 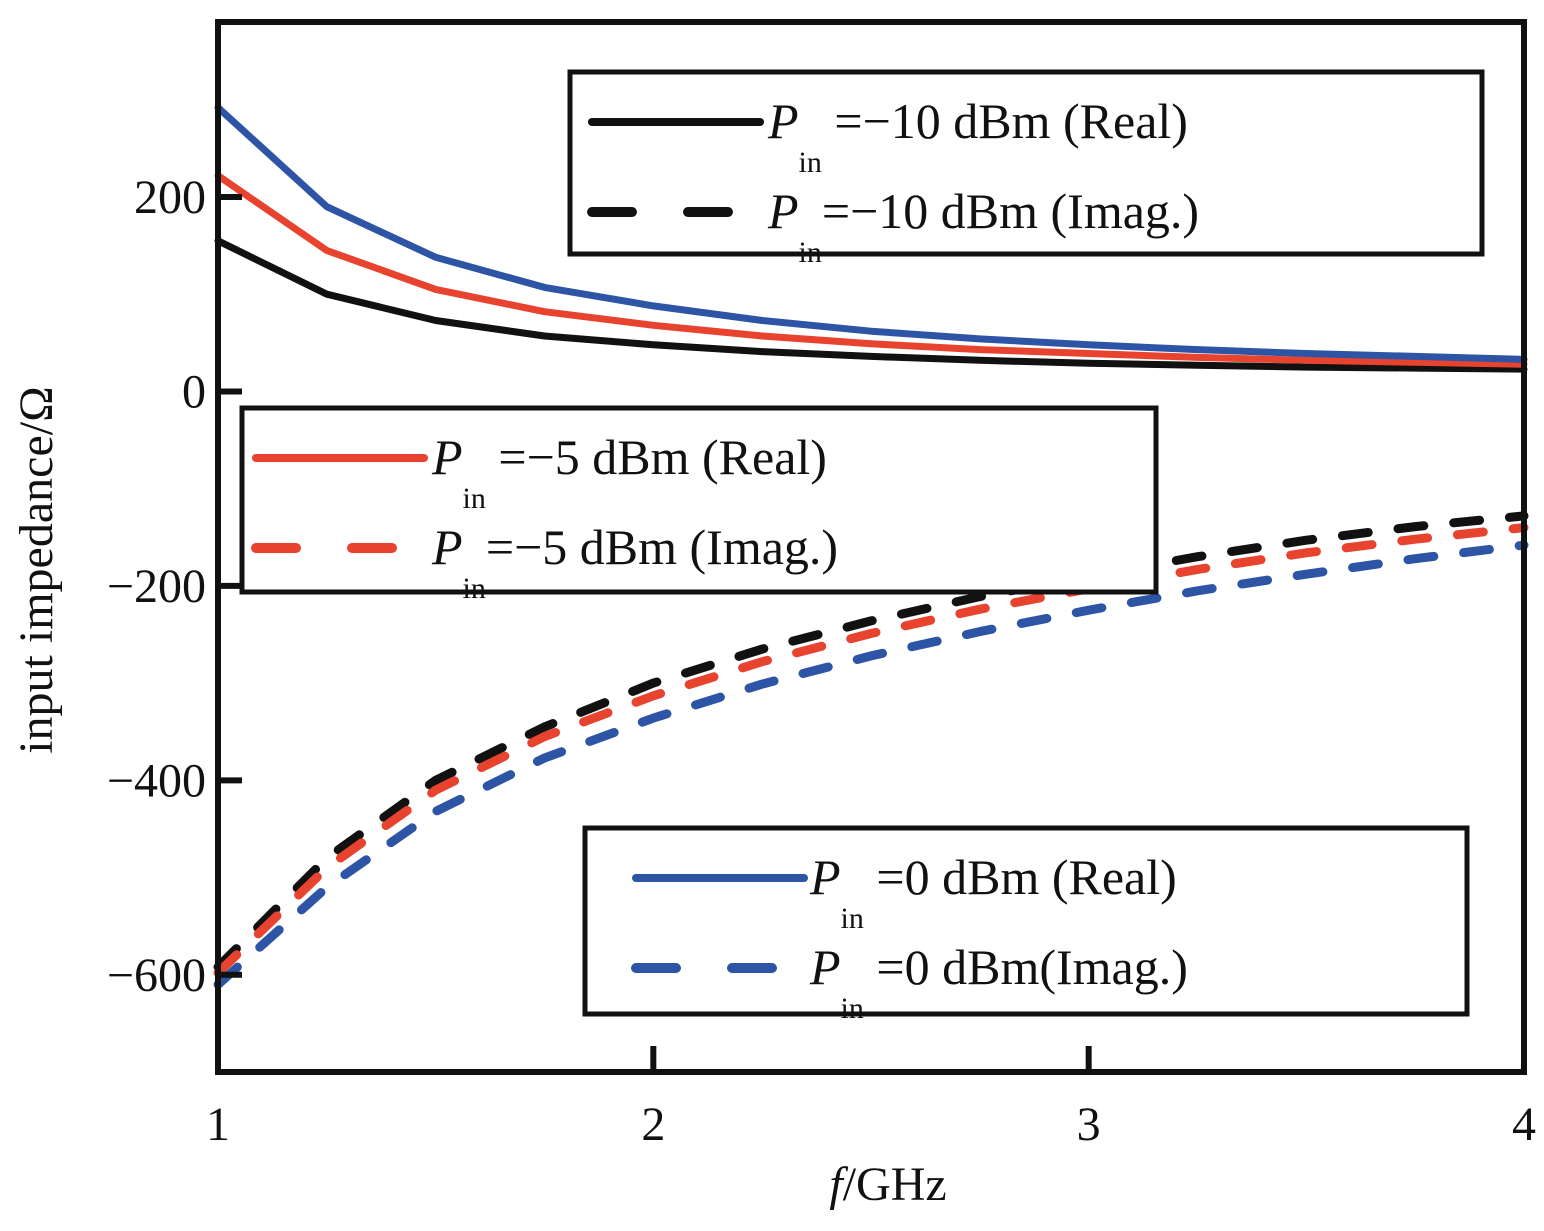 I want to click on legend-box: Pin =−10 dBm (Real)Pin=−10 dBm (Imag.), so click(x=1026, y=169).